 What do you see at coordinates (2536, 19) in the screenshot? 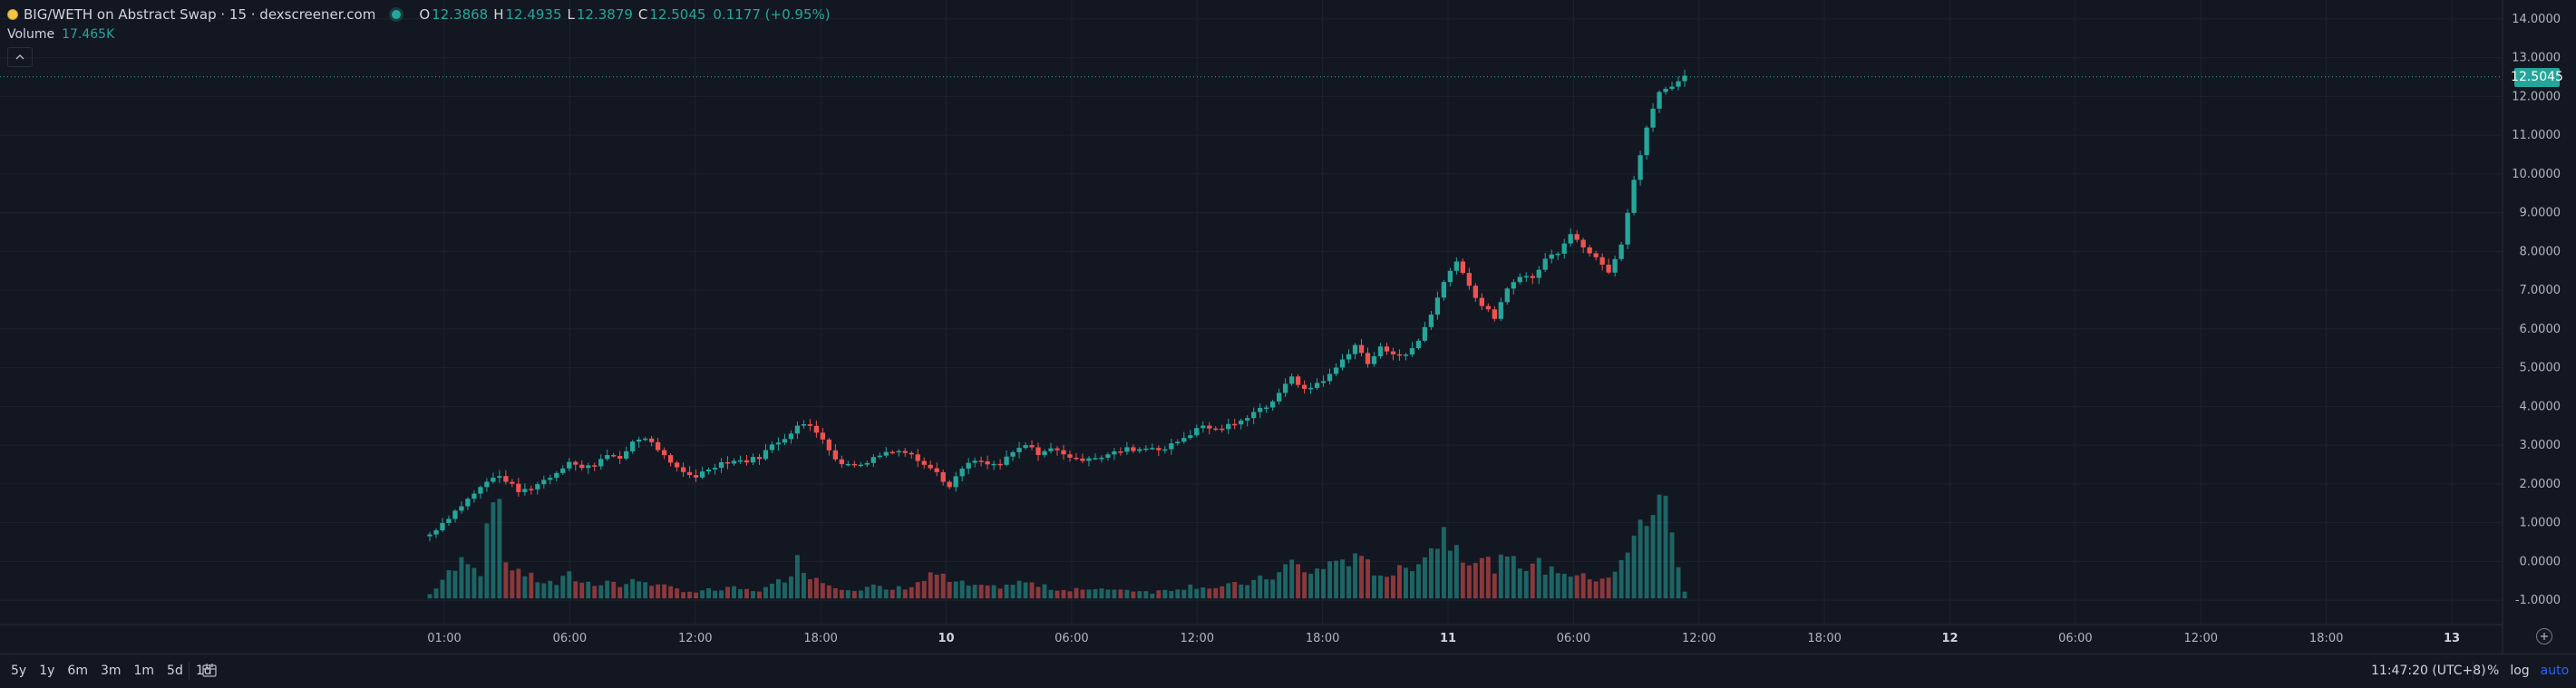
I see `y-tick-label: 14.0000` at bounding box center [2536, 19].